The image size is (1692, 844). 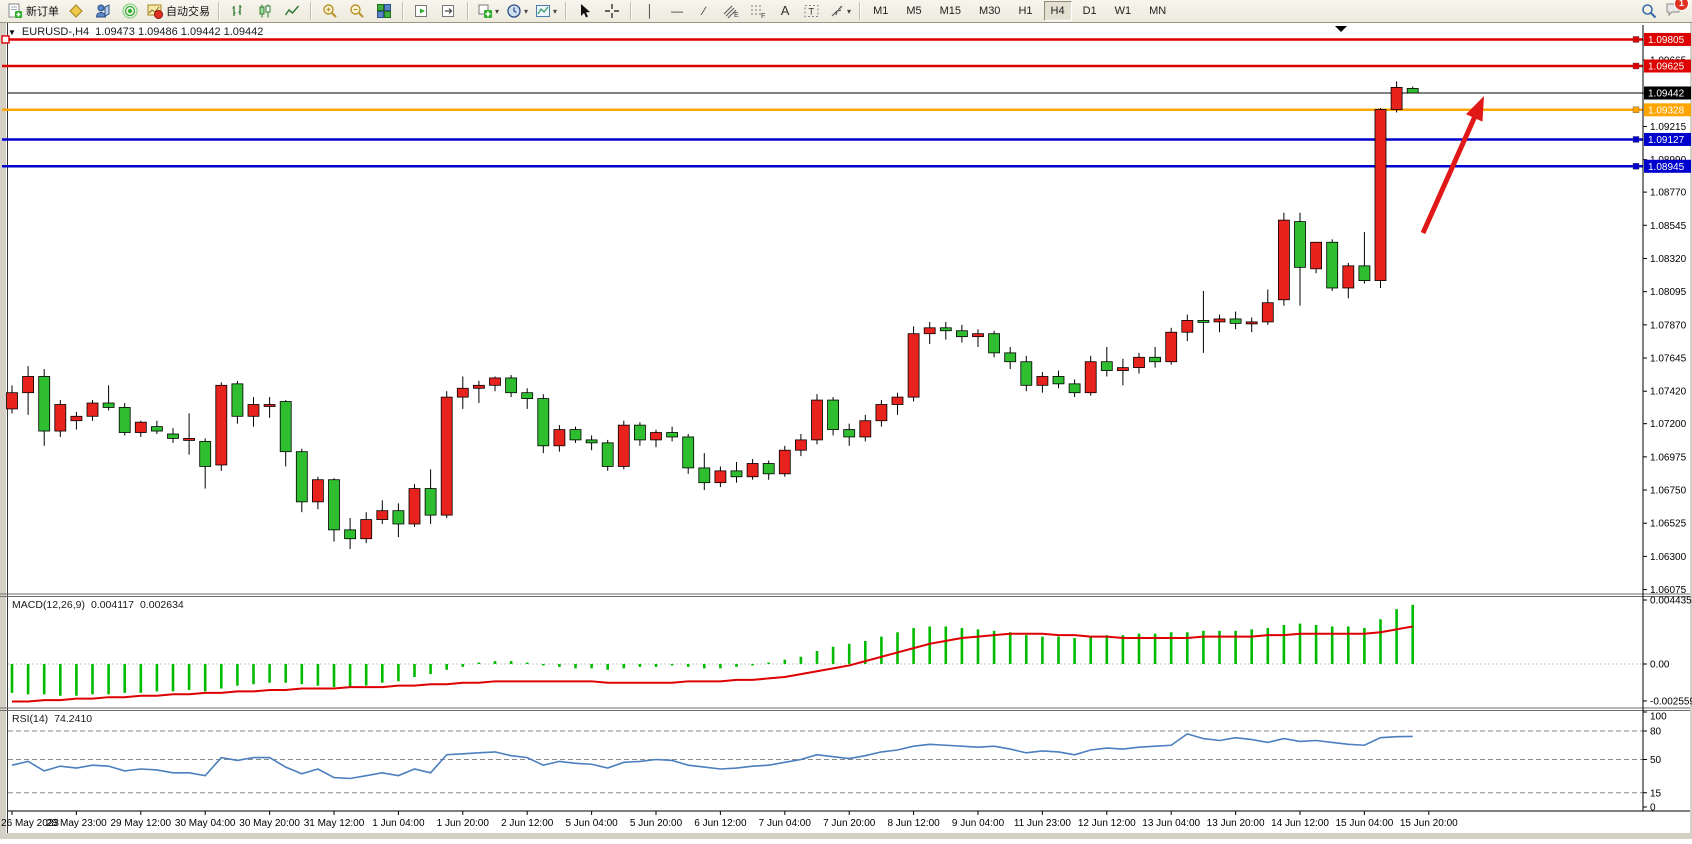 I want to click on toolbar-right-tools: 1, so click(x=1665, y=11).